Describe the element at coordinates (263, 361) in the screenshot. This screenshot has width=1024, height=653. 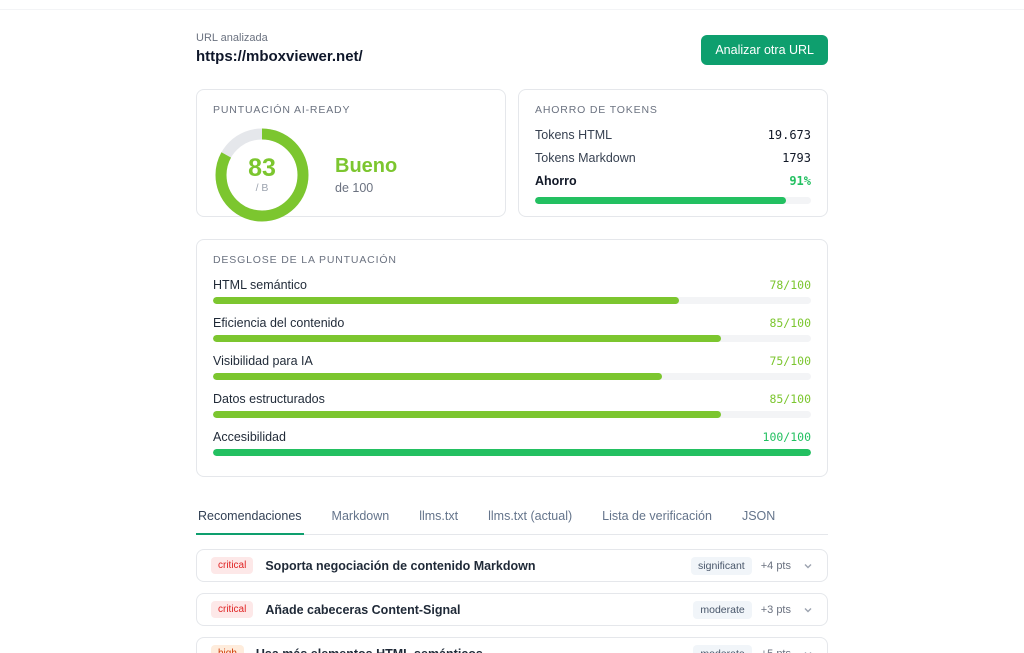
I see `metric-label: Visibilidad para IA` at that location.